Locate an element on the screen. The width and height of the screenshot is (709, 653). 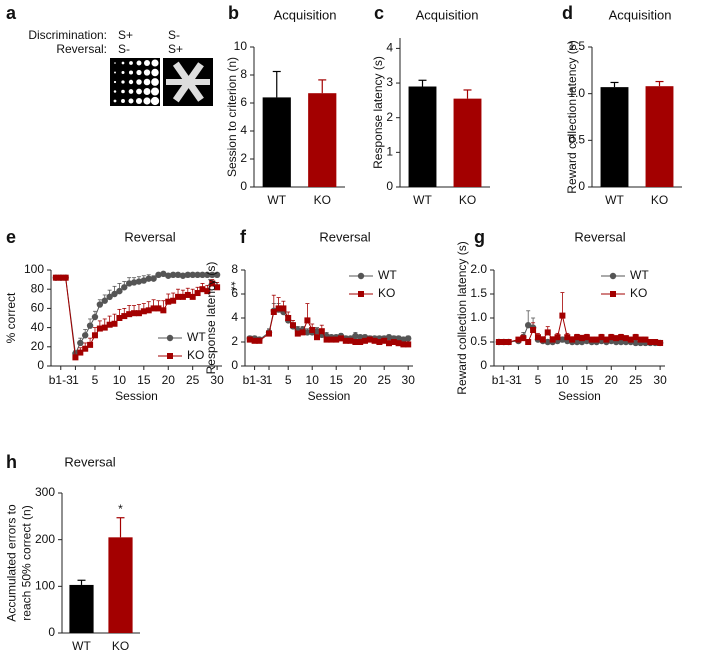
y-tick-label: 100 is located at coordinates (34, 269).